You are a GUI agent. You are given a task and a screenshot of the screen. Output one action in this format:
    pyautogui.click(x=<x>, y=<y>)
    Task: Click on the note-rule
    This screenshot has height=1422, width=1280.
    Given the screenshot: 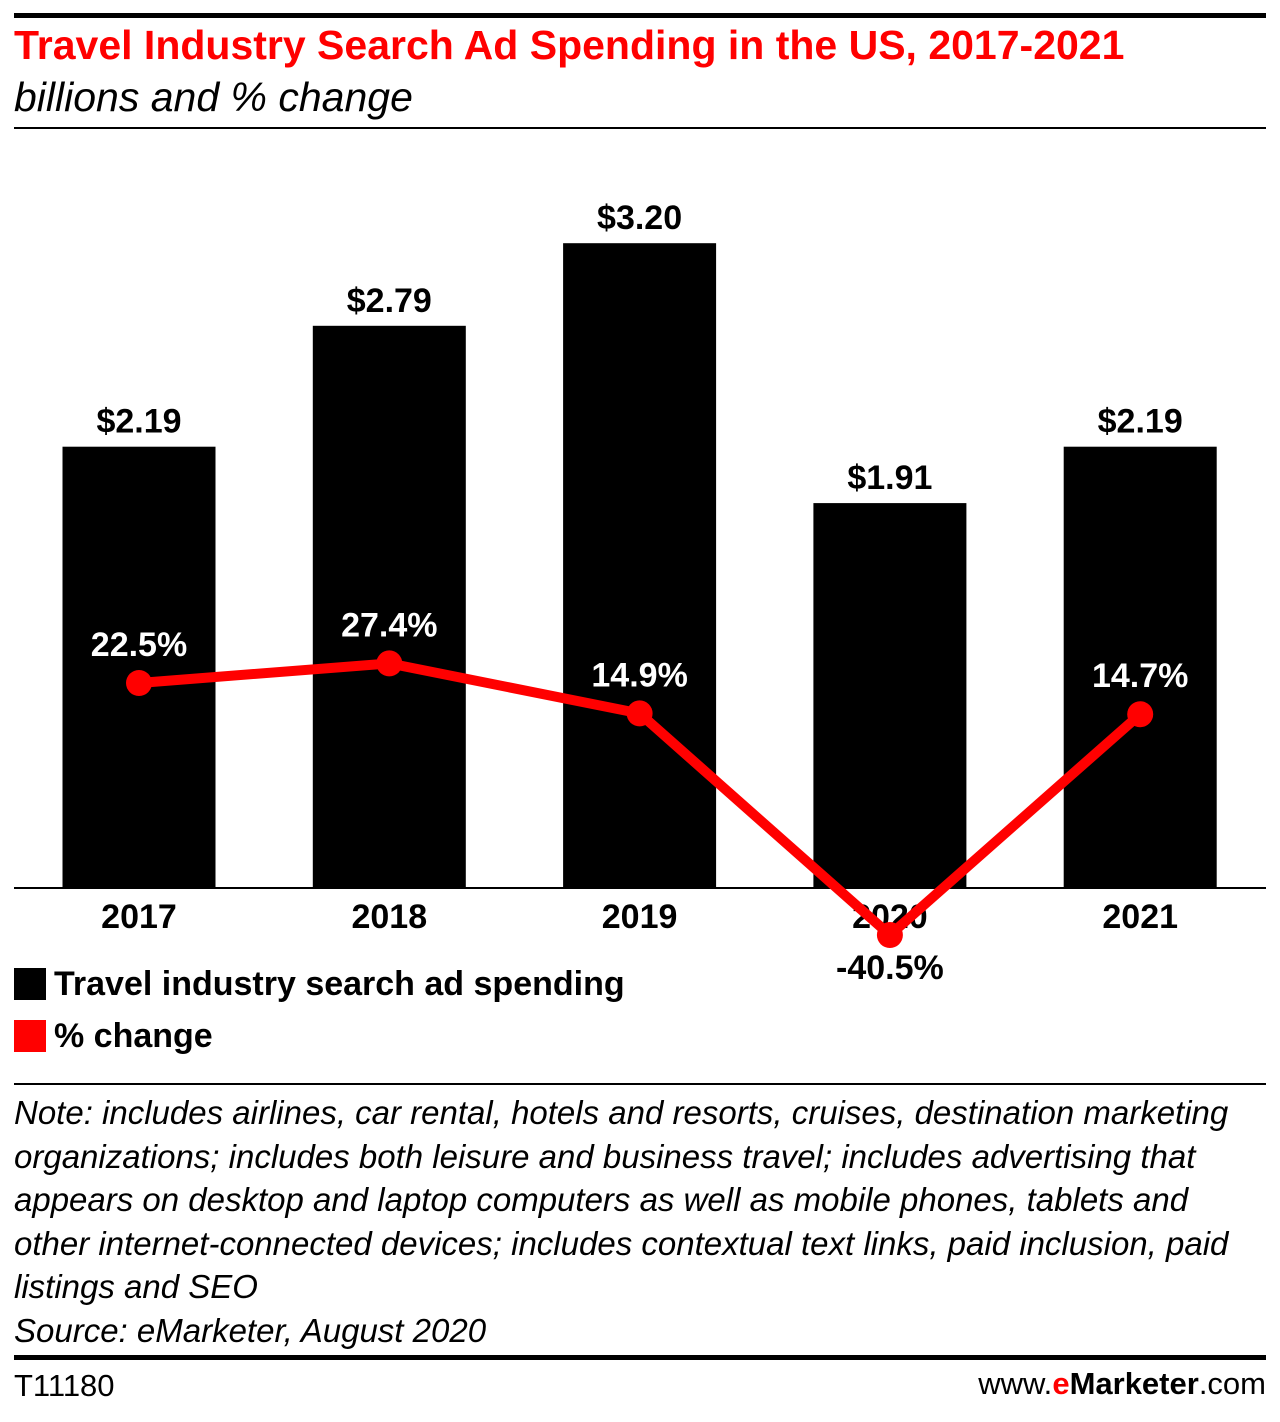 What is the action you would take?
    pyautogui.click(x=640, y=1084)
    